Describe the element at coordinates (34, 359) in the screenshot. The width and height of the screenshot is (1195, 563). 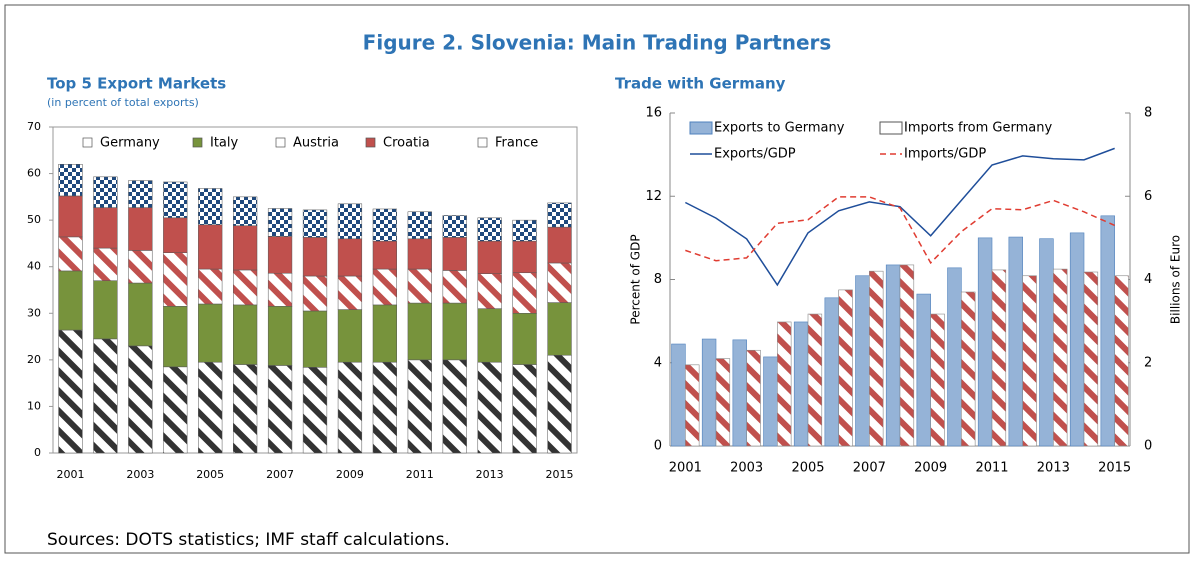
I see `y-tick-label: 20` at that location.